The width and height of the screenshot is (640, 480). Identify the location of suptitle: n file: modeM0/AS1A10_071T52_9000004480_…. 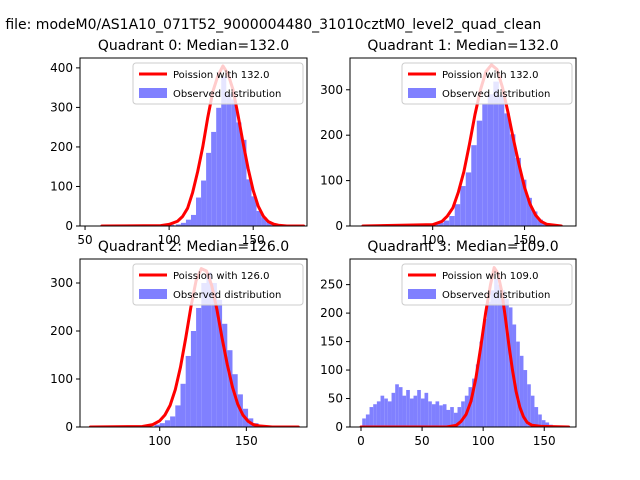
(270, 25).